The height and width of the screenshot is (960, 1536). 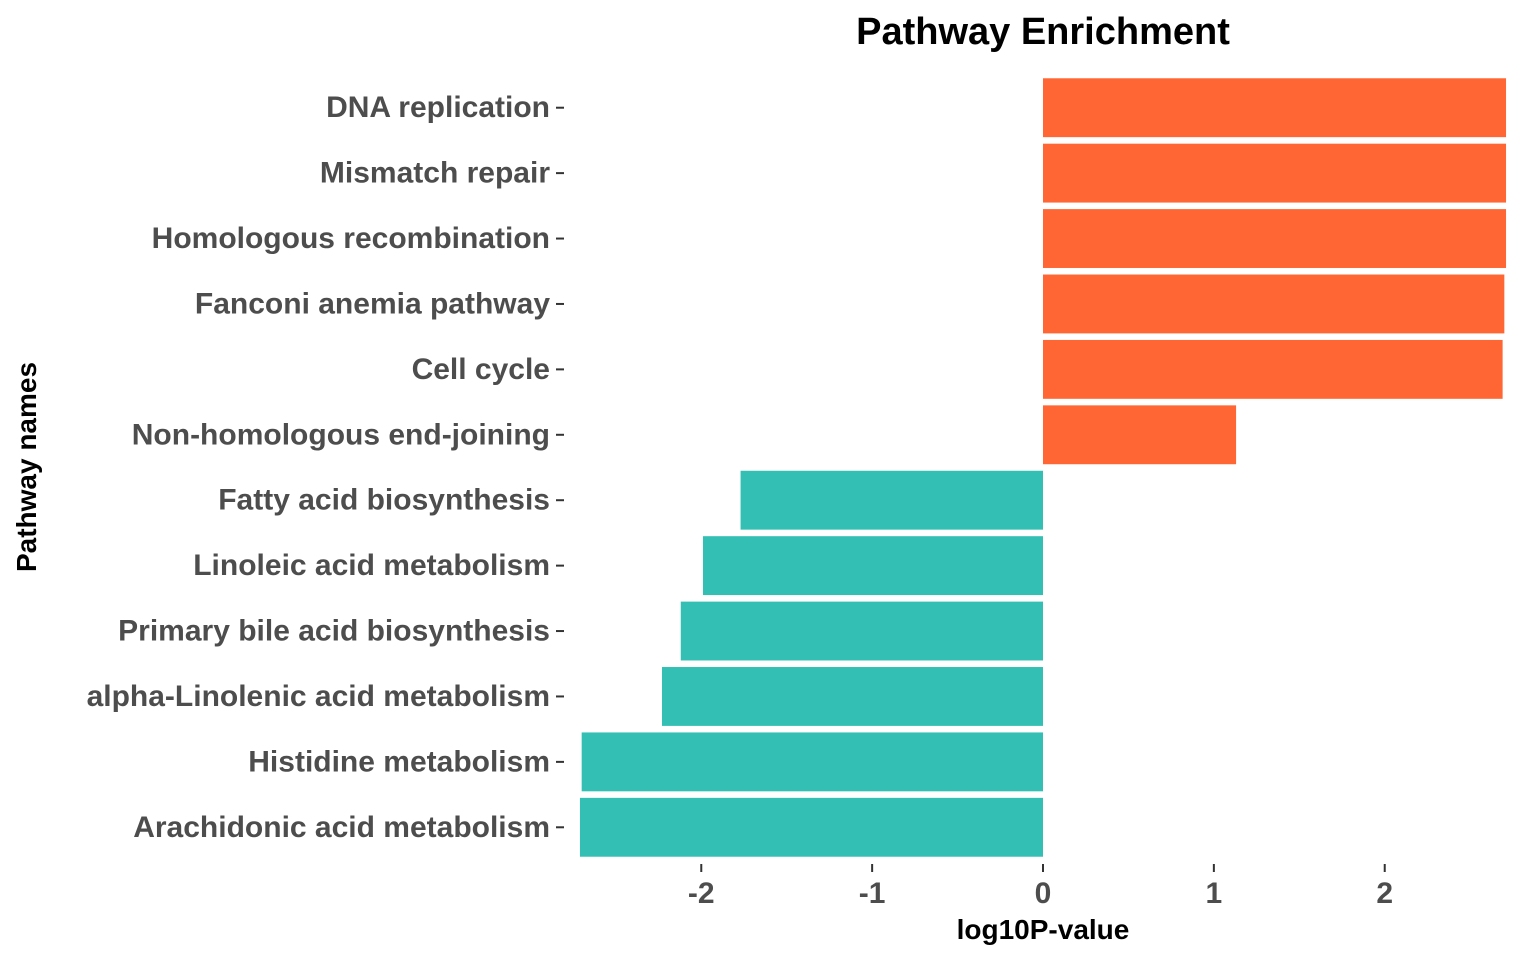 What do you see at coordinates (872, 893) in the screenshot?
I see `x-tick-label: -1` at bounding box center [872, 893].